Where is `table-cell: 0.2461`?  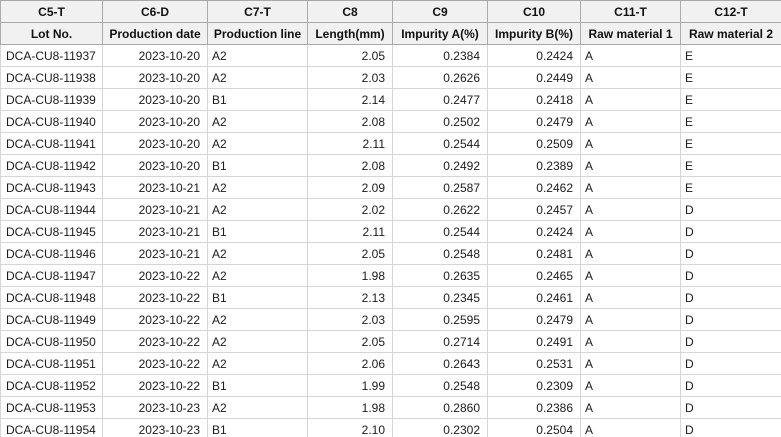
table-cell: 0.2461 is located at coordinates (534, 297).